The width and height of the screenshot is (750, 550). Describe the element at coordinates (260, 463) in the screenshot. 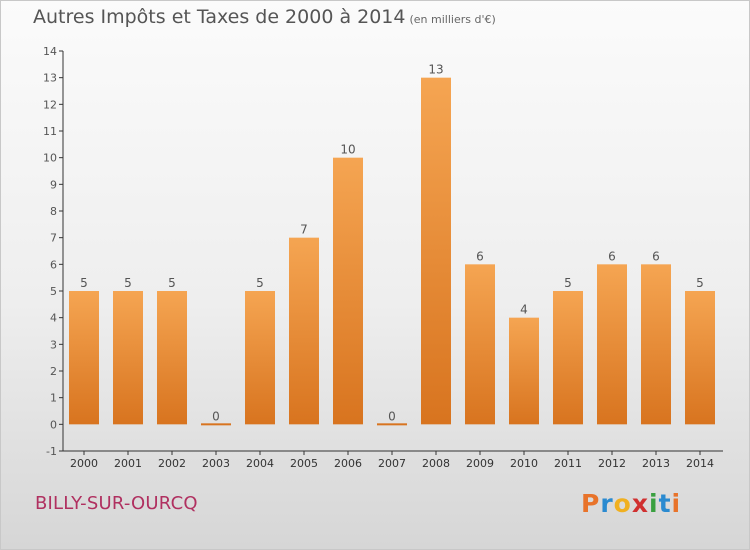

I see `x-tick-label-2004: 2004` at that location.